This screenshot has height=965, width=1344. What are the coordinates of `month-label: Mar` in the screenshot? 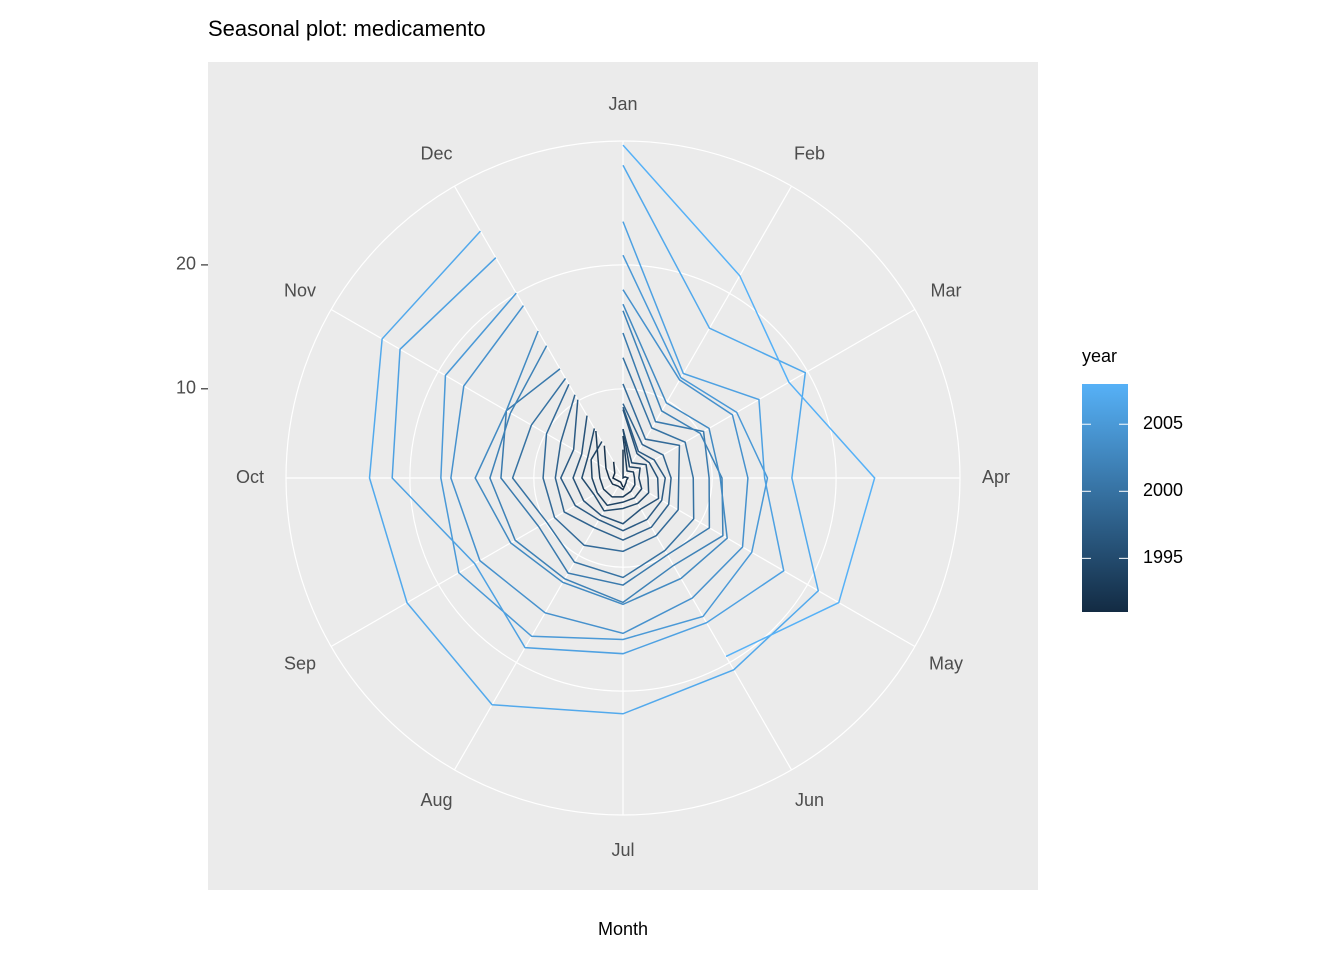 It's located at (946, 290).